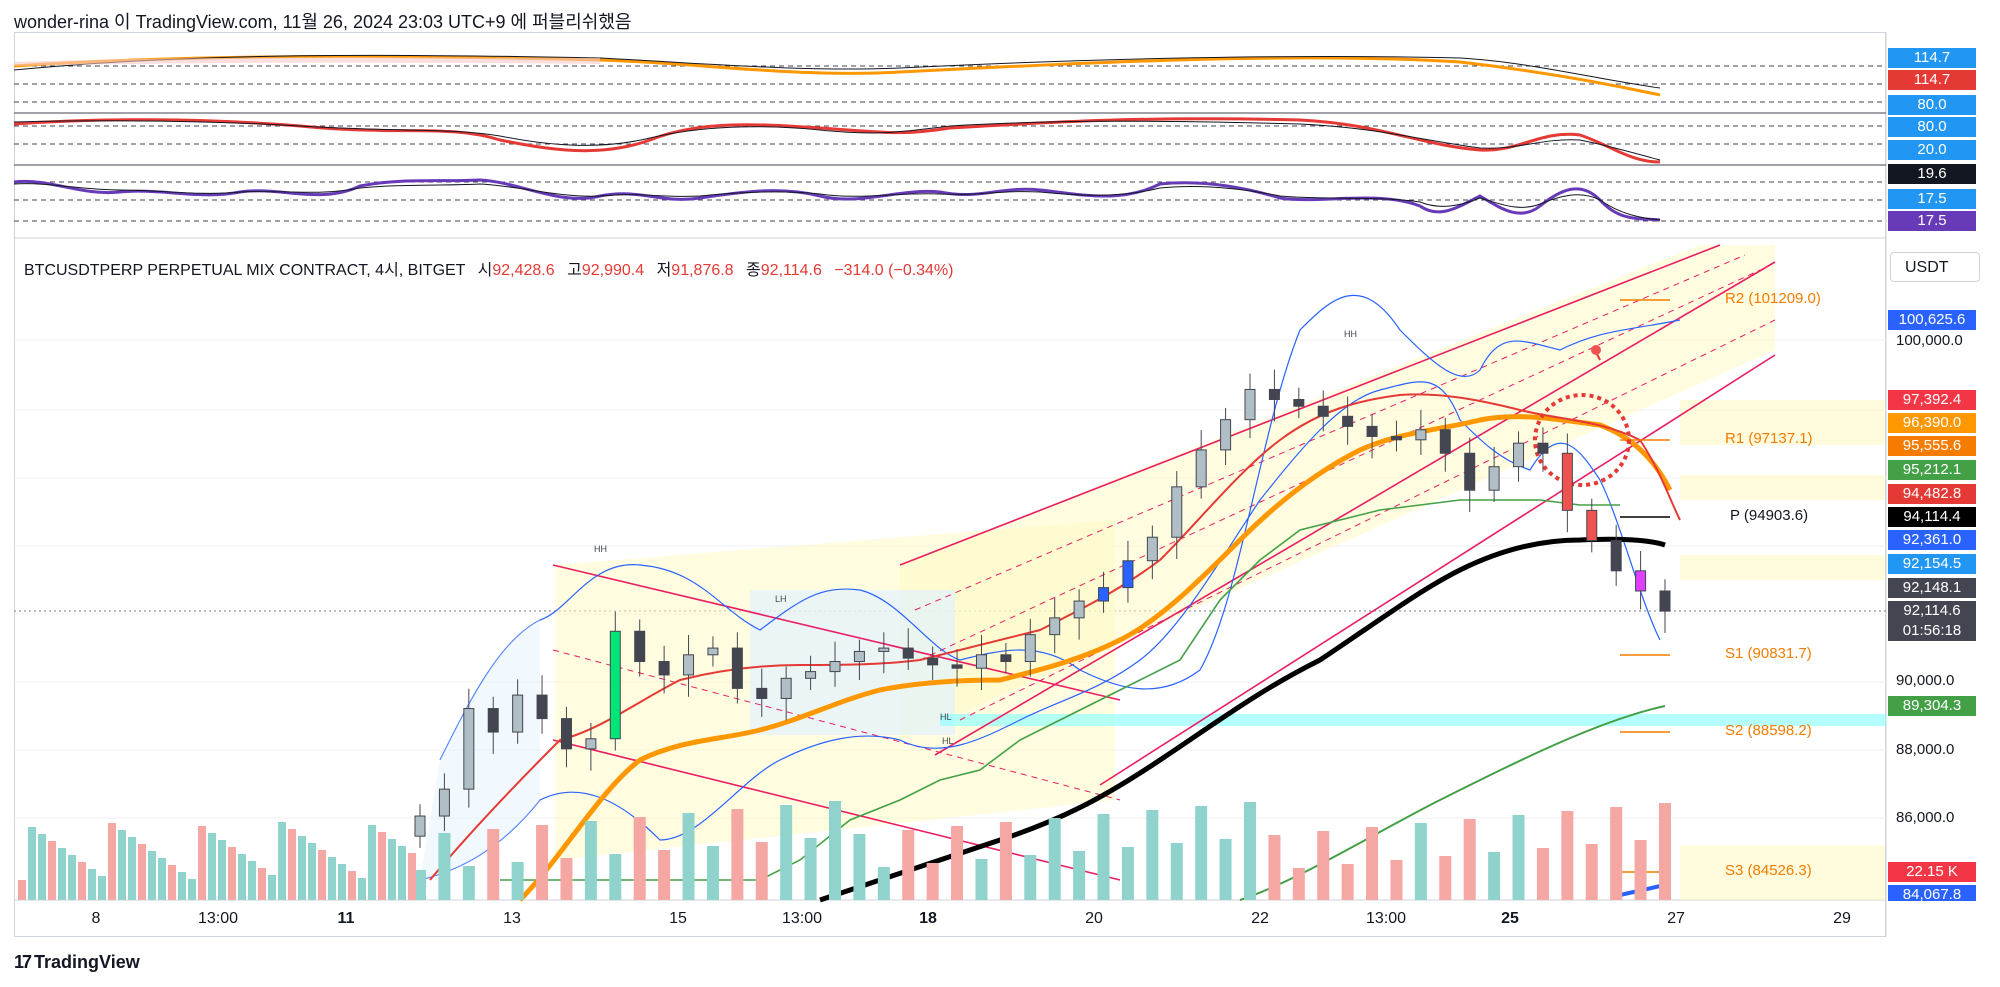 This screenshot has height=987, width=2000. I want to click on currency-selector: USDT, so click(1935, 267).